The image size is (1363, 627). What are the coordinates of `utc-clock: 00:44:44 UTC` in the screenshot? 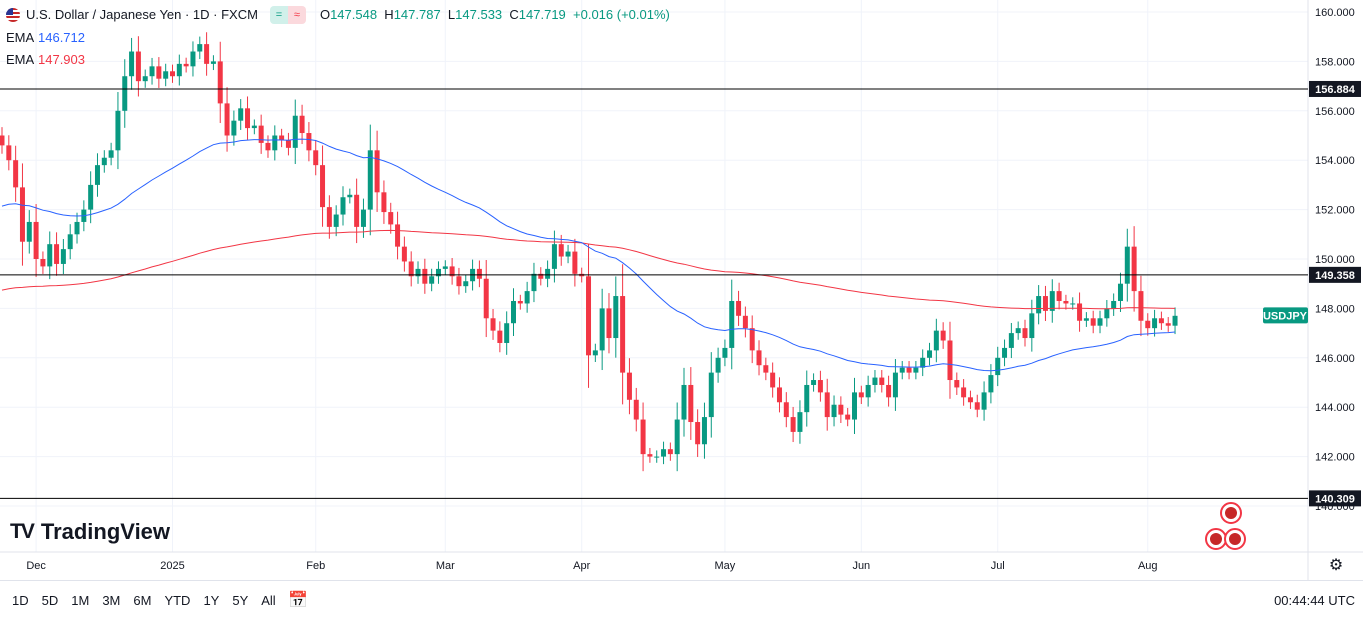 It's located at (1314, 600).